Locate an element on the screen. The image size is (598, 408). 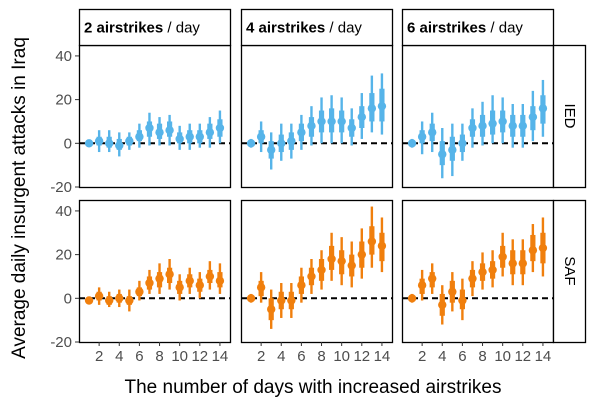
column-strip-label-rest: / day is located at coordinates (504, 28).